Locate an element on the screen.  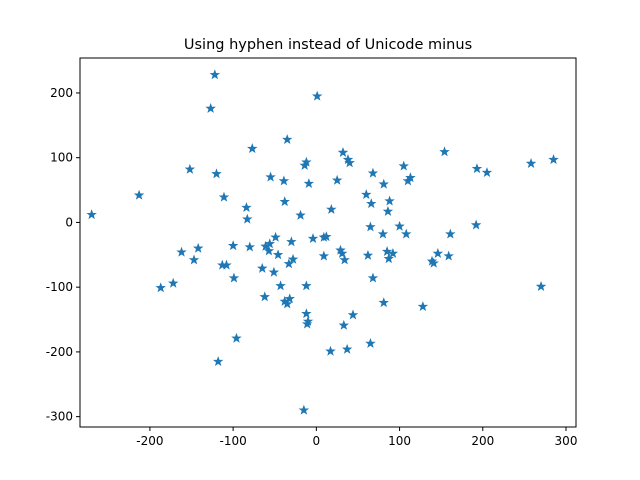
x-tick-label: -100 is located at coordinates (233, 441).